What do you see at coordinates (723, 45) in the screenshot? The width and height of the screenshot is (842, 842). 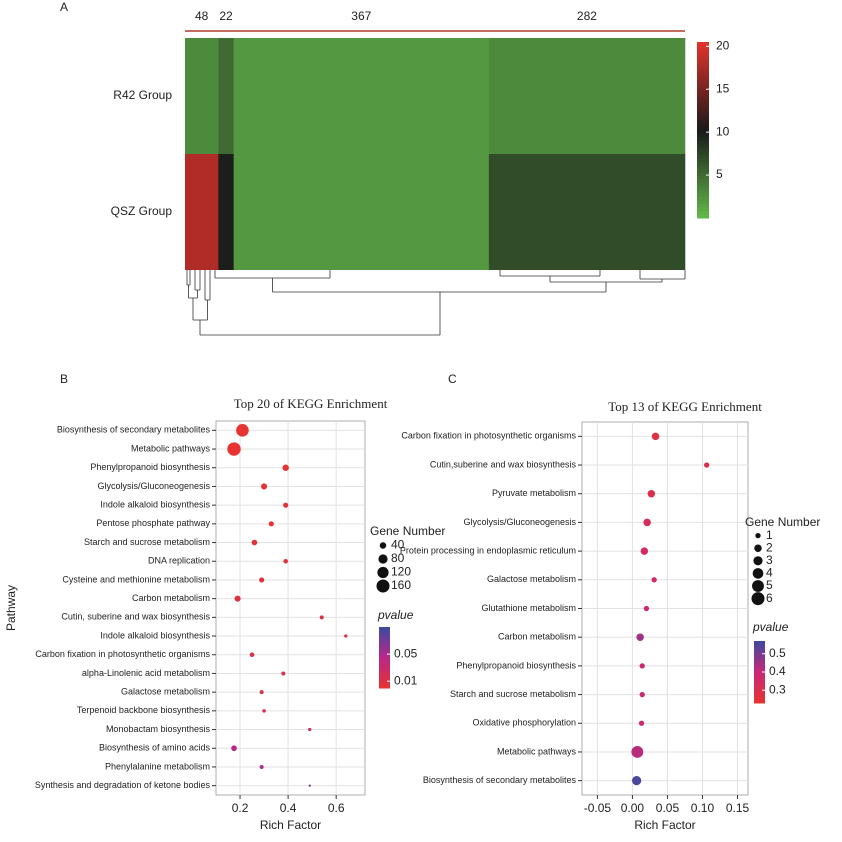 I see `colorbar-label: 20` at bounding box center [723, 45].